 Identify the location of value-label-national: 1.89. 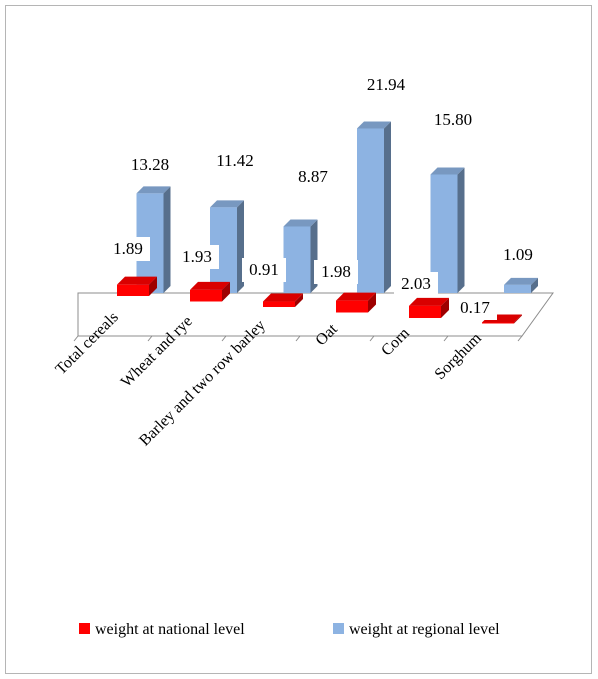
(128, 248).